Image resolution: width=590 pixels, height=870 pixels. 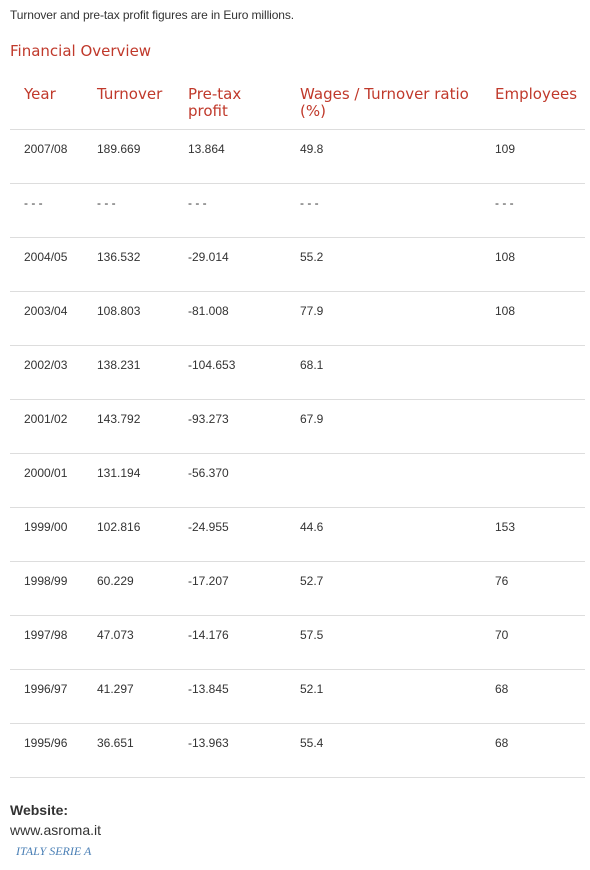 What do you see at coordinates (536, 94) in the screenshot?
I see `header-employees: Employees` at bounding box center [536, 94].